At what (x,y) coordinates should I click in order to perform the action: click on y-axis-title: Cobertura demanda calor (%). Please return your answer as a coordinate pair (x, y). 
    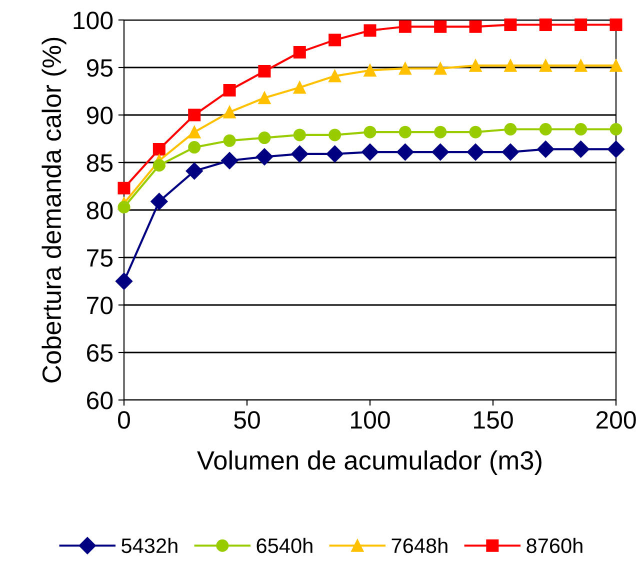
    Looking at the image, I should click on (54, 210).